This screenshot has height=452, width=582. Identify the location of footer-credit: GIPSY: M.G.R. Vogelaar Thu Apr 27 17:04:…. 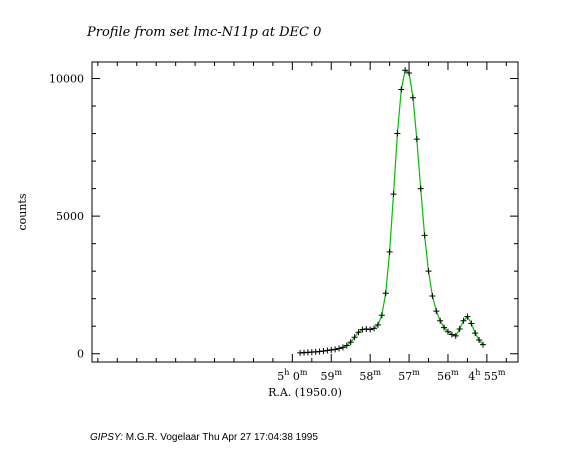
(204, 437).